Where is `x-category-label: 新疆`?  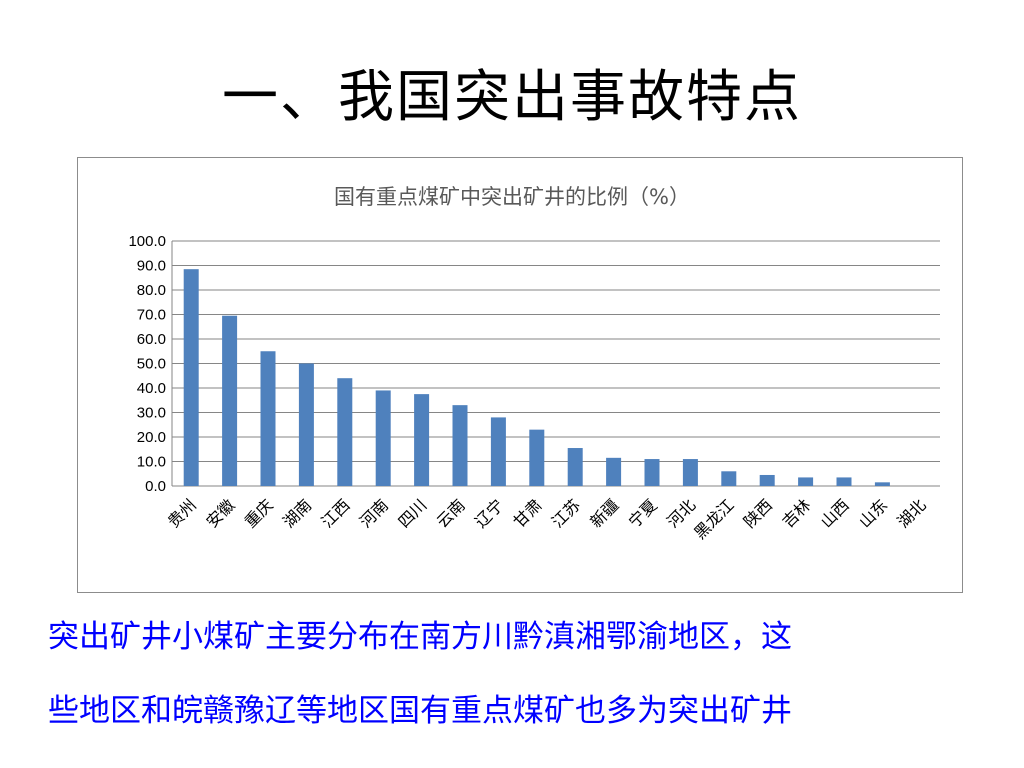
x-category-label: 新疆 is located at coordinates (604, 513).